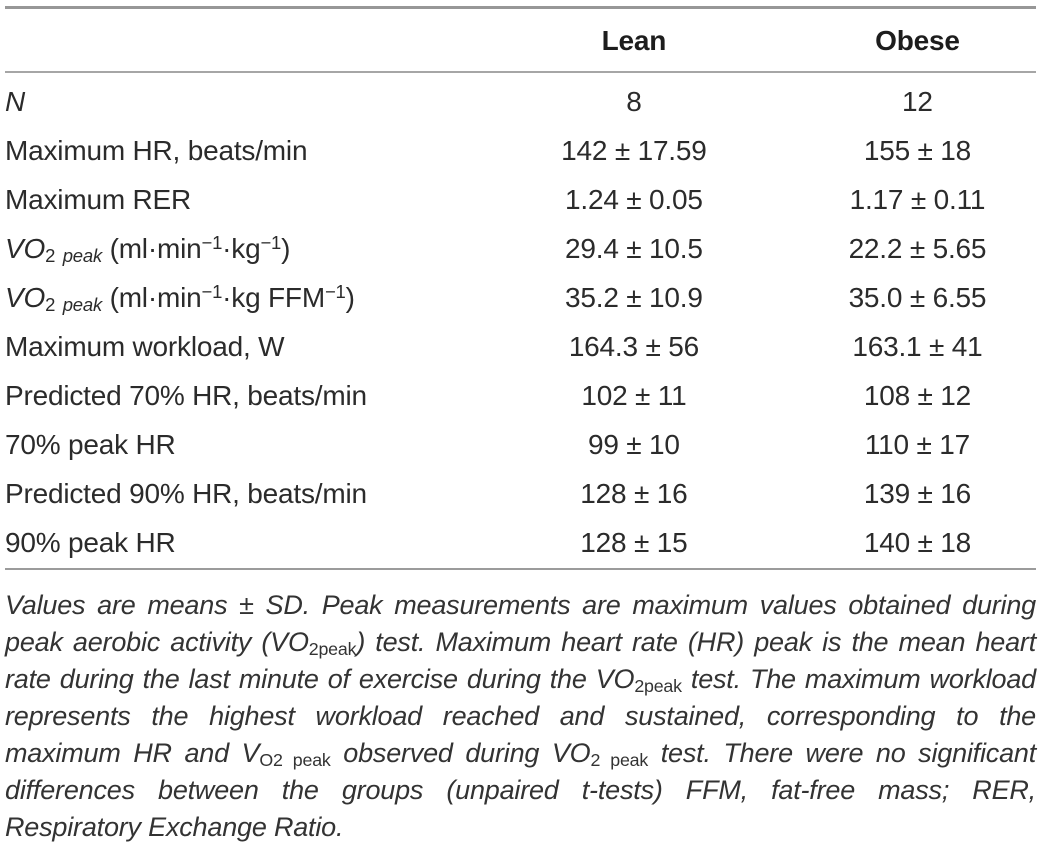  What do you see at coordinates (237, 200) in the screenshot?
I see `row-label: Maximum RER` at bounding box center [237, 200].